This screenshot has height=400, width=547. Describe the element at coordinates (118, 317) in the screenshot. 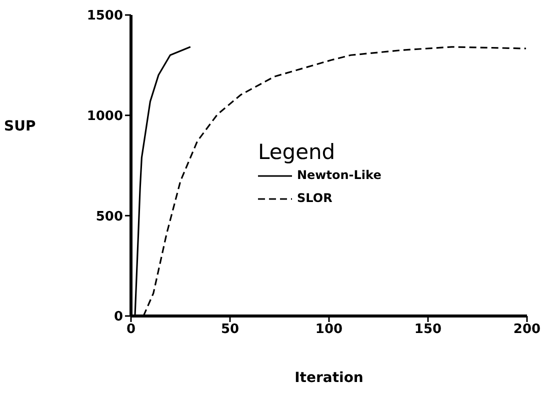

I see `y-tick-label: 0` at that location.